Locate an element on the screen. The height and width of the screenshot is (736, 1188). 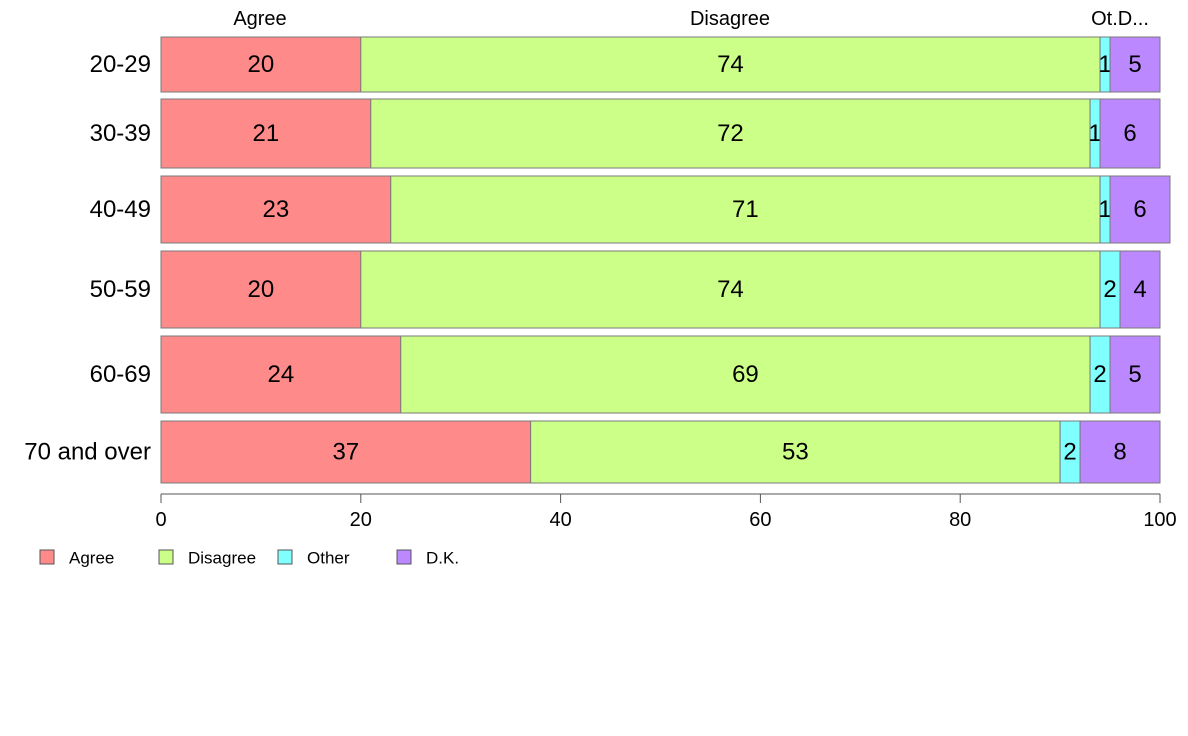
bar-segment-d-k--row-2 is located at coordinates (1140, 209).